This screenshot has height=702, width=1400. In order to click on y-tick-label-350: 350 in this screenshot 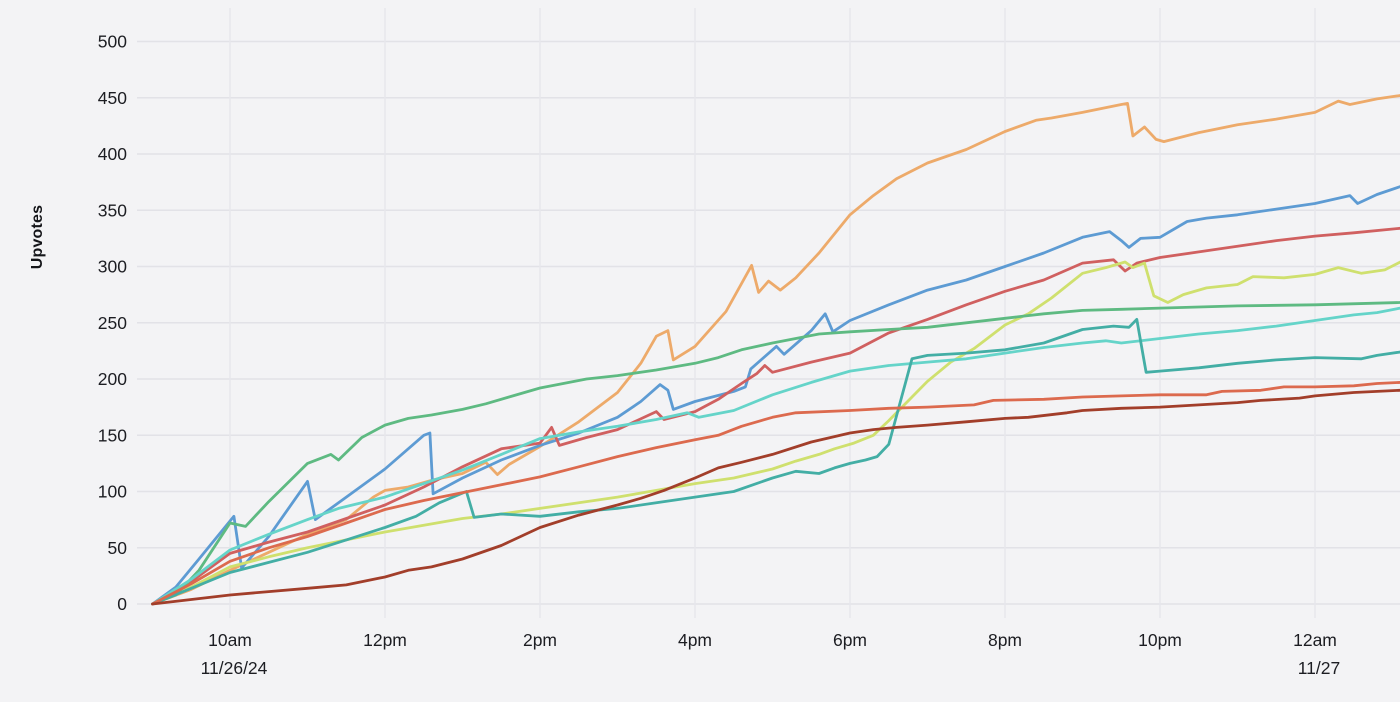, I will do `click(112, 210)`.